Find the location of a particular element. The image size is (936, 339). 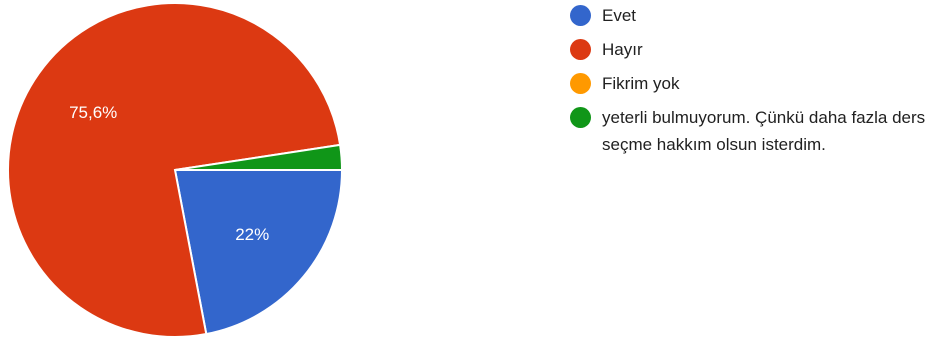

pie-slice-yeterli-bulmuyorum-nk is located at coordinates (259, 157).